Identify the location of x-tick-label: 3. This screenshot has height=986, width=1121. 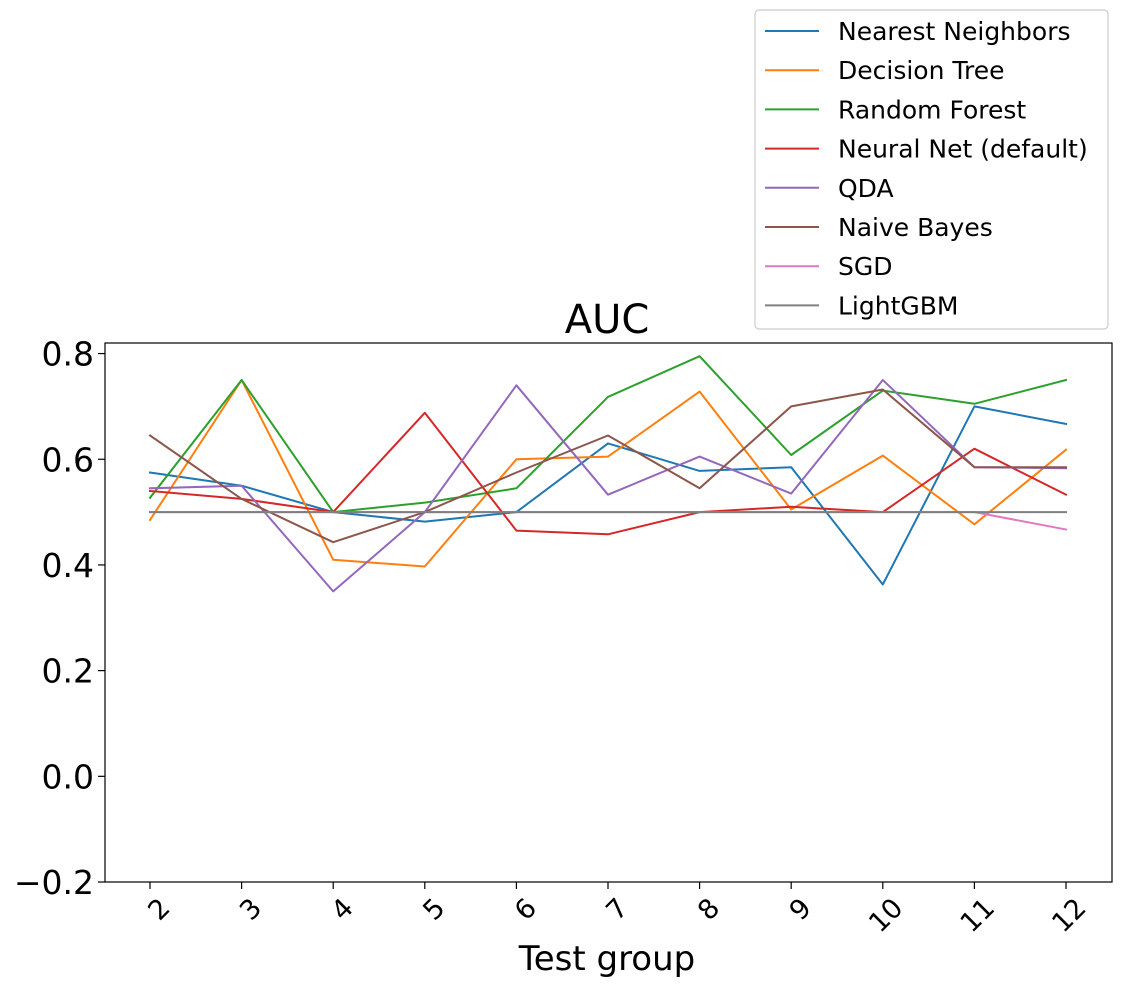
(251, 910).